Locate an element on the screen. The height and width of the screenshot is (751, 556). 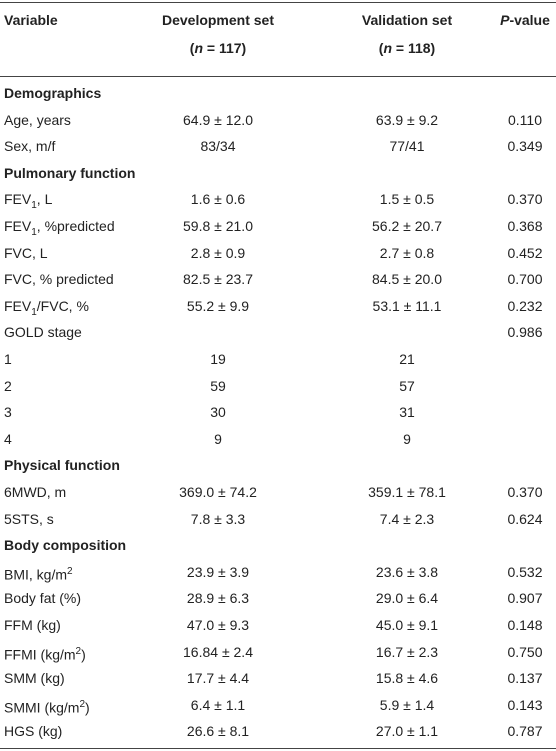
row-label: FFMI (kg/m2) is located at coordinates (45, 653).